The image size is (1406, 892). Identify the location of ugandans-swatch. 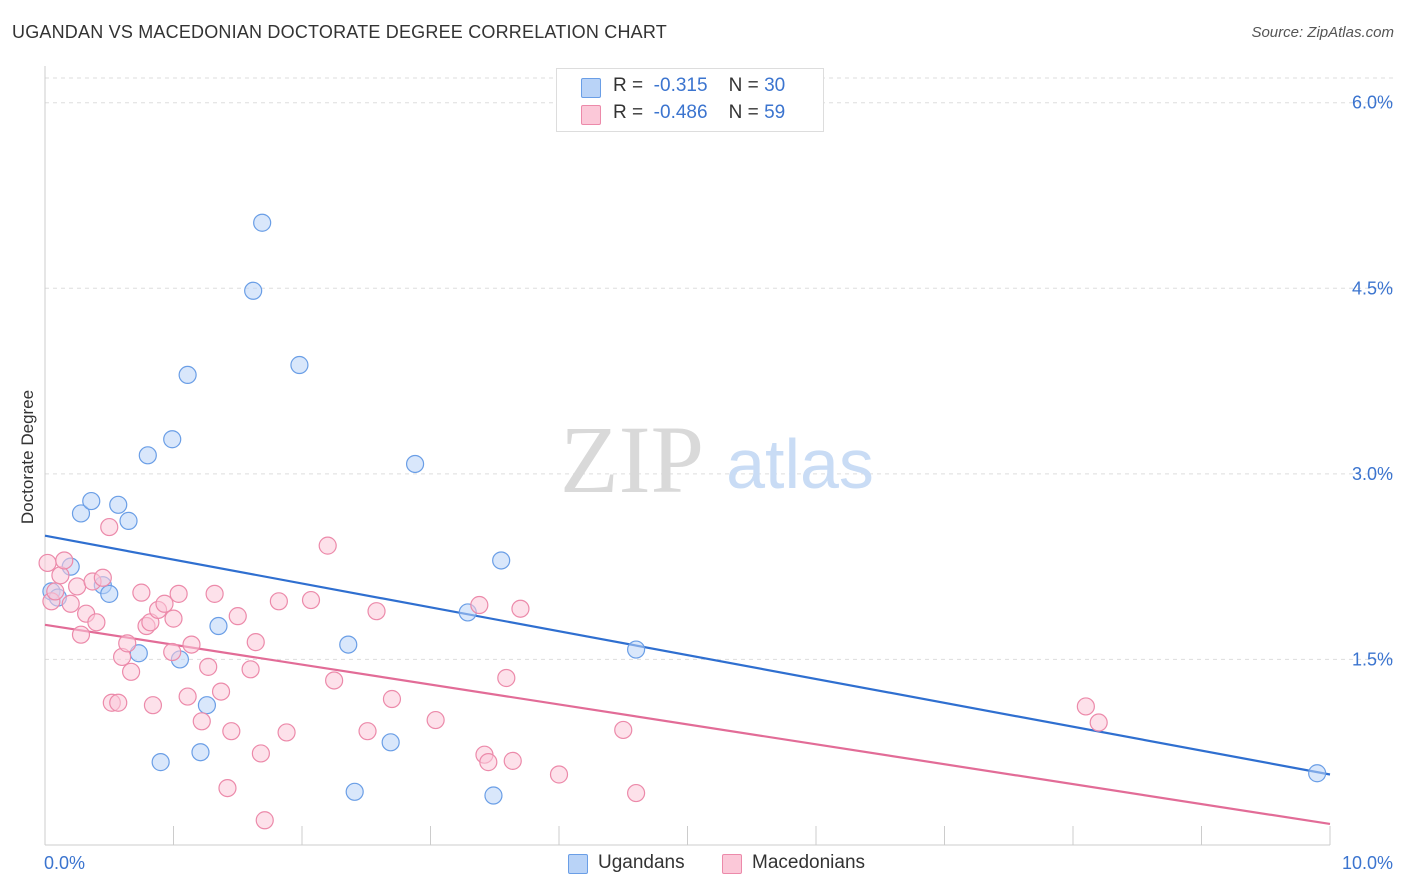
(591, 88).